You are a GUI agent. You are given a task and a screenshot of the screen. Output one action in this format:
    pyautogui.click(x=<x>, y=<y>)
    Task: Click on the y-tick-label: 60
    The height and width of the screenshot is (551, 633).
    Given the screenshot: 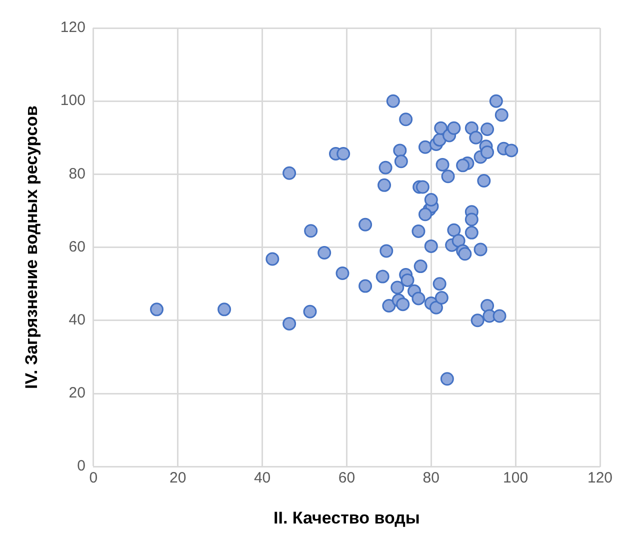 What is the action you would take?
    pyautogui.click(x=77, y=247)
    